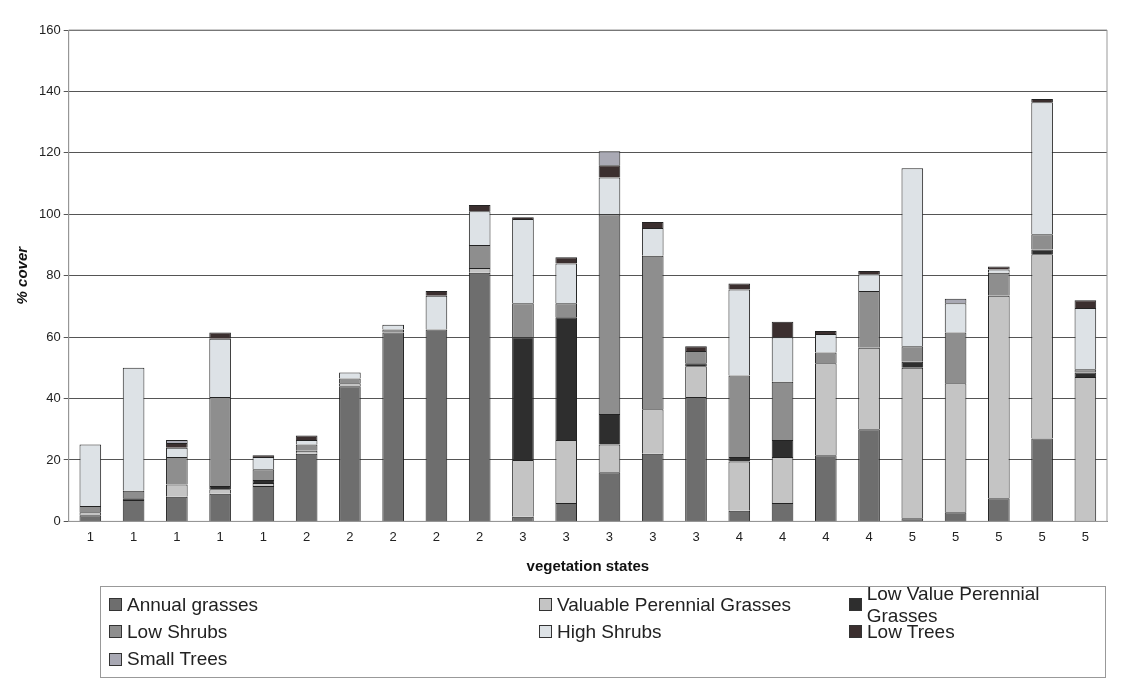 The image size is (1127, 689). I want to click on legend-label: Small Trees, so click(177, 659).